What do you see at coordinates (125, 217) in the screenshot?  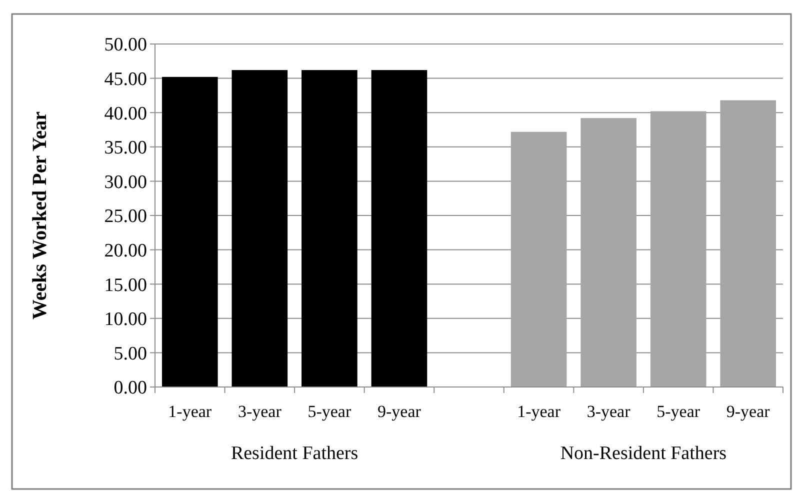 I see `y-tick-label: 25.00` at bounding box center [125, 217].